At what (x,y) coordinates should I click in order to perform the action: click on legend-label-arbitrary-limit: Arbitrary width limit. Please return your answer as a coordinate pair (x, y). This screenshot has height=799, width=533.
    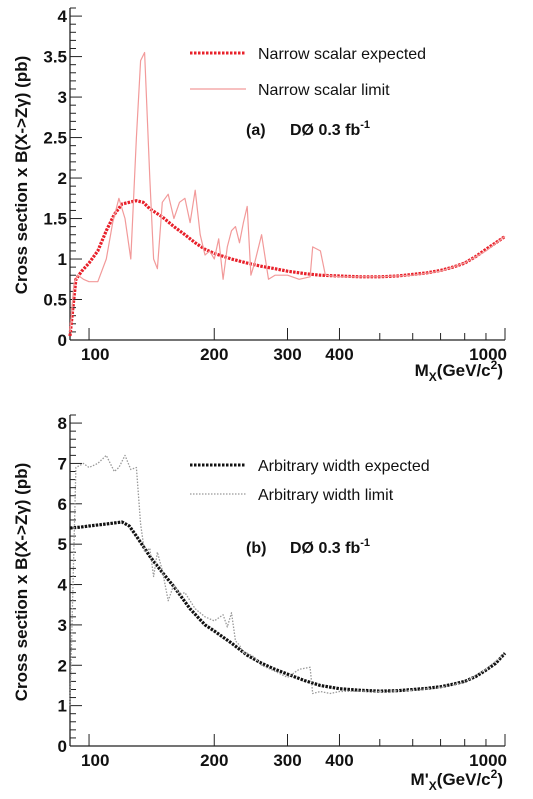
    Looking at the image, I should click on (326, 495).